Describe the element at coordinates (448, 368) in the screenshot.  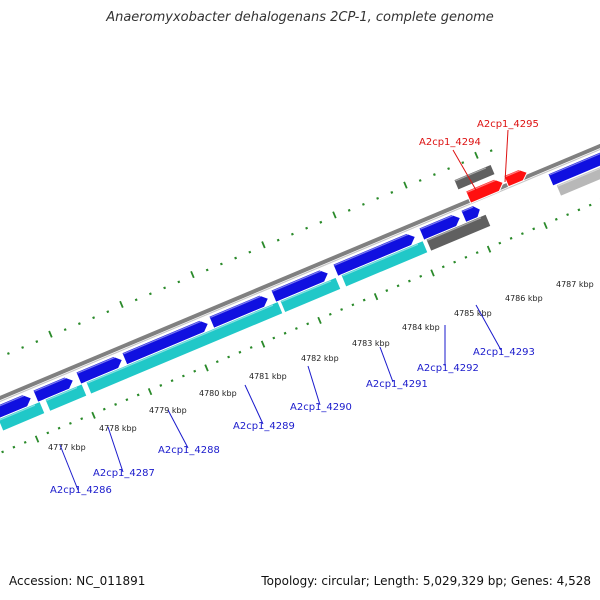
I see `gene-label-A2cp1_4292: A2cp1_4292` at that location.